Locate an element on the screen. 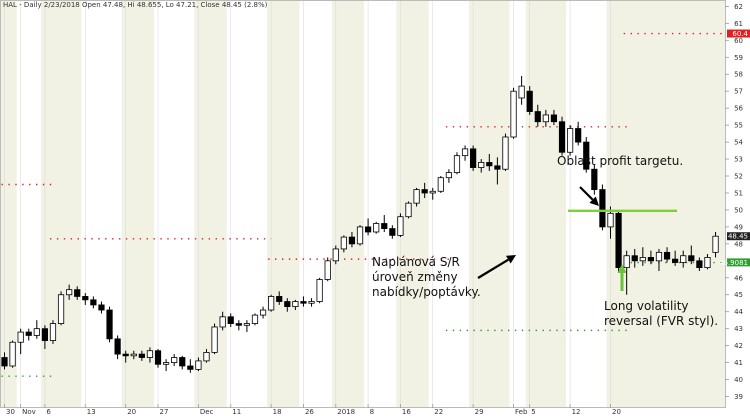 The height and width of the screenshot is (416, 750). x-tick-label: 13 is located at coordinates (91, 412).